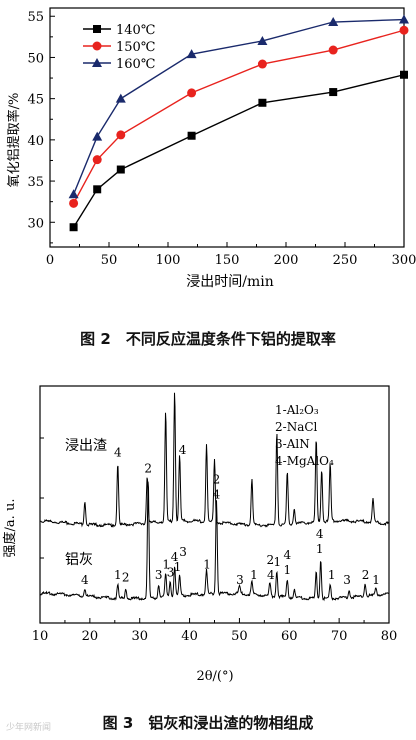  Describe the element at coordinates (168, 260) in the screenshot. I see `x-tick-label: 100` at that location.